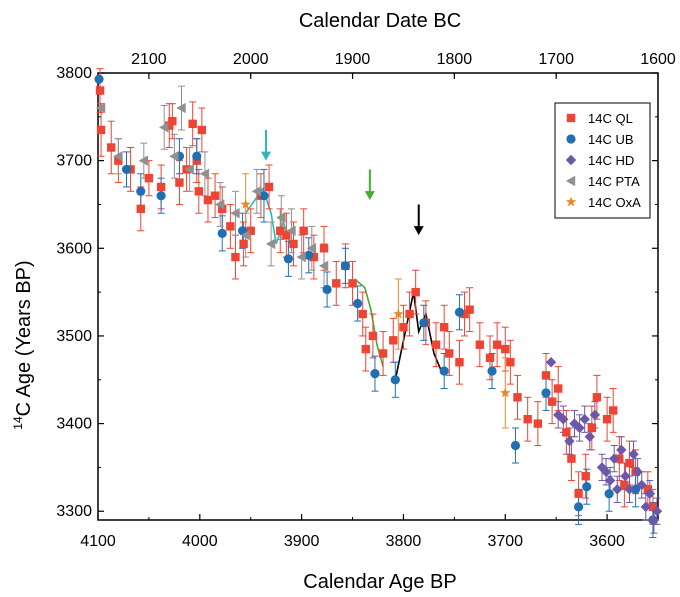 This screenshot has height=597, width=680. Describe the element at coordinates (74, 511) in the screenshot. I see `y-tick-label: 3300` at that location.